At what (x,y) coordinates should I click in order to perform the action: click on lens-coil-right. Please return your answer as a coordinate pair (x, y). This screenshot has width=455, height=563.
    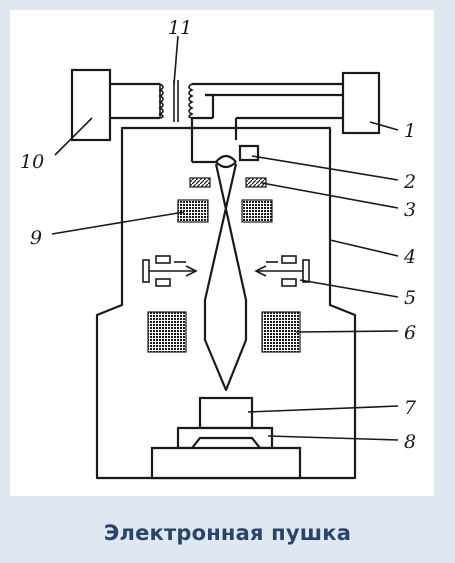
    Looking at the image, I should click on (281, 332).